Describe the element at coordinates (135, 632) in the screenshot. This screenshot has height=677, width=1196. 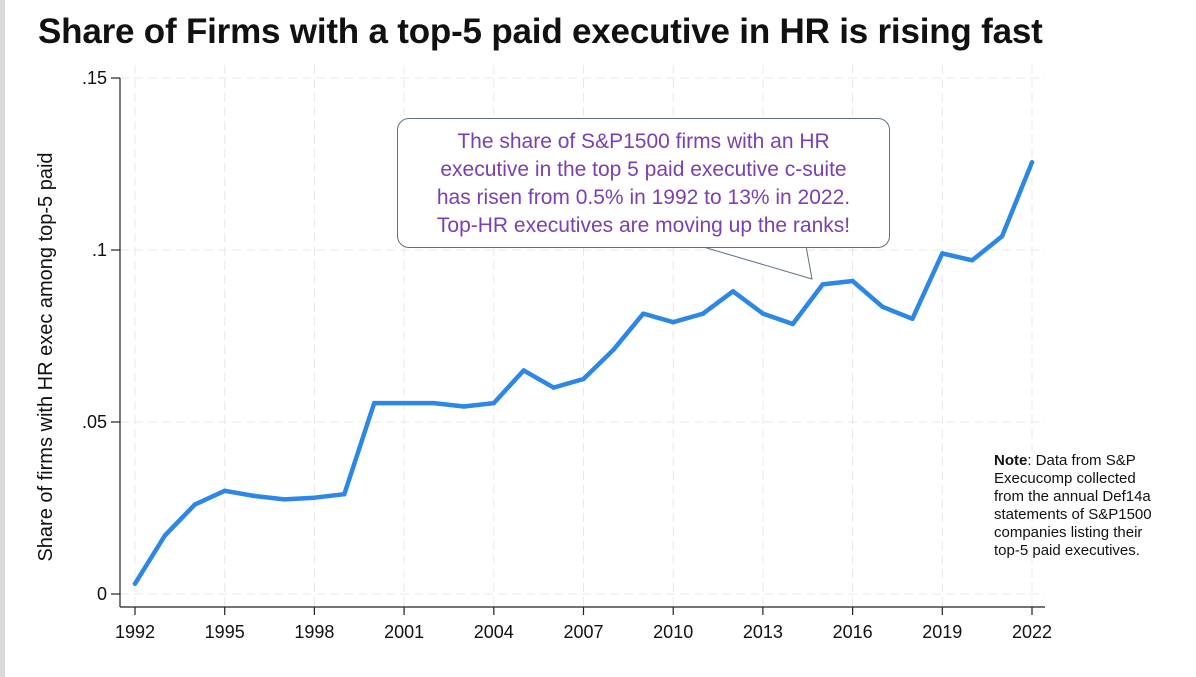
I see `x-tick-label: 1992` at that location.